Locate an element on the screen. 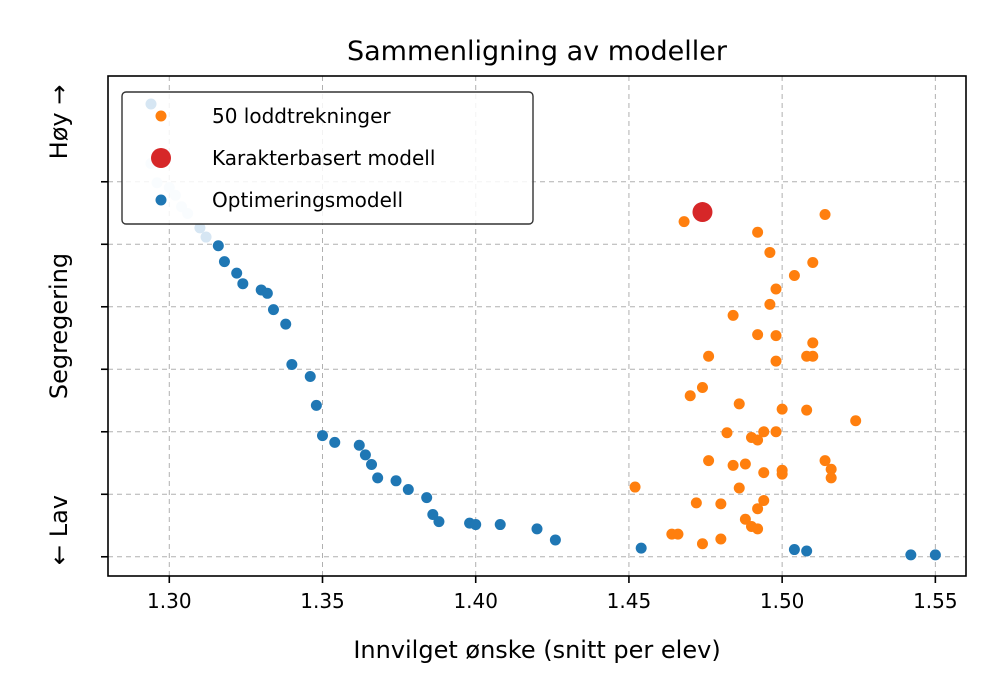  legend-marker-draws is located at coordinates (161, 116).